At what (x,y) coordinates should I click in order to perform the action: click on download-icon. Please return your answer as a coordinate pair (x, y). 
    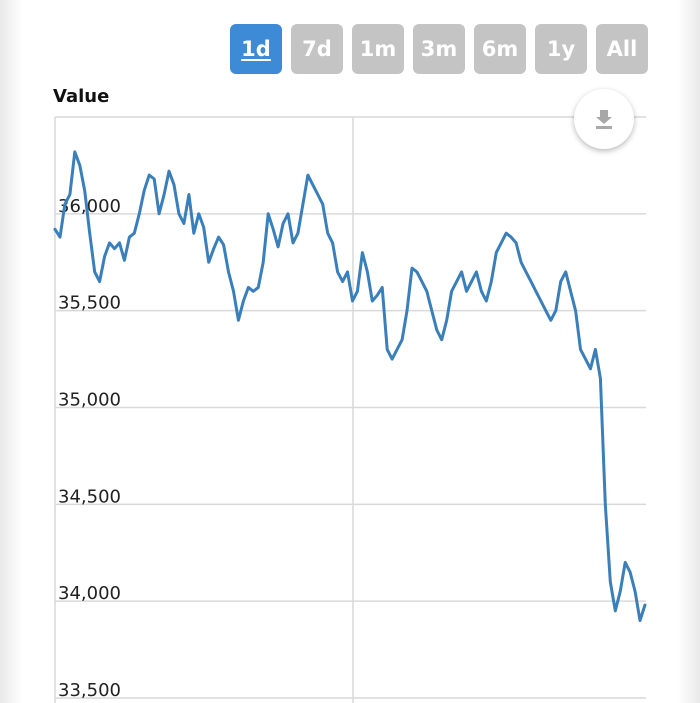
    Looking at the image, I should click on (604, 119).